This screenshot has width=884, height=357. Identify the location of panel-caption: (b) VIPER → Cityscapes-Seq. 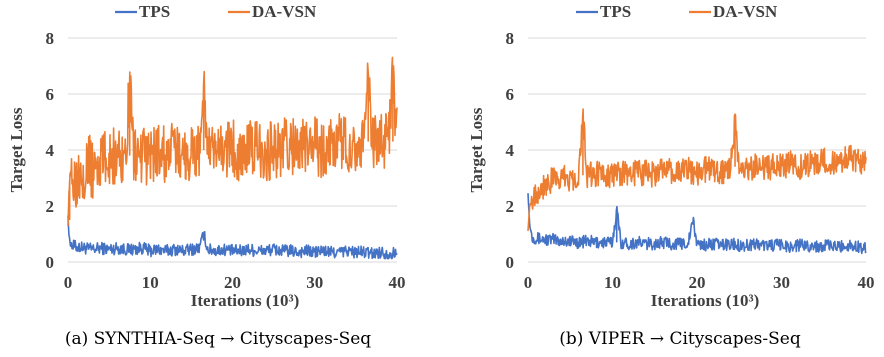
(680, 339).